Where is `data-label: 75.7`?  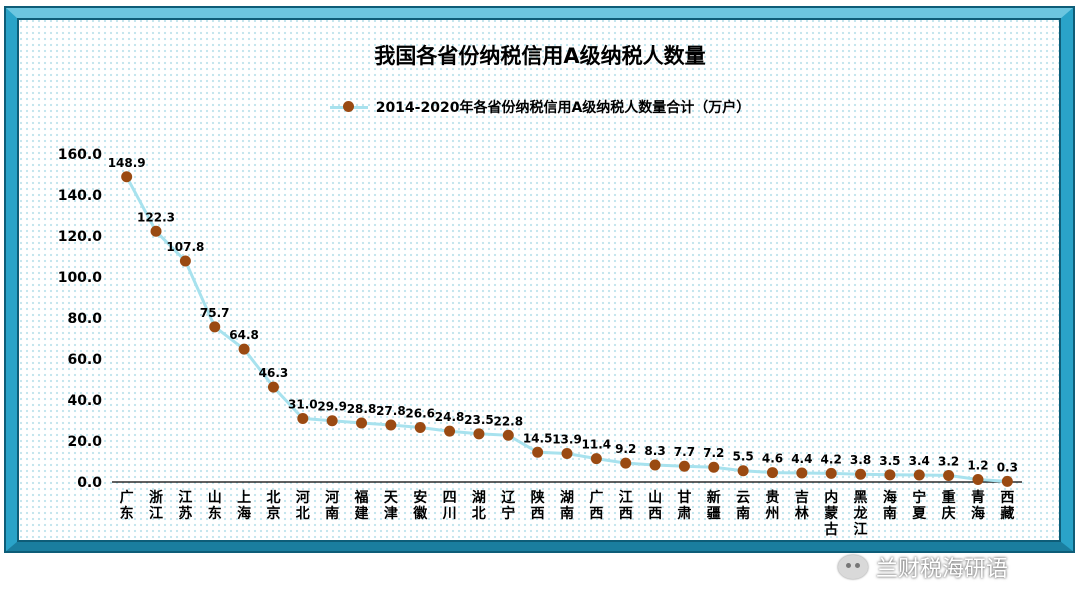
data-label: 75.7 is located at coordinates (215, 313).